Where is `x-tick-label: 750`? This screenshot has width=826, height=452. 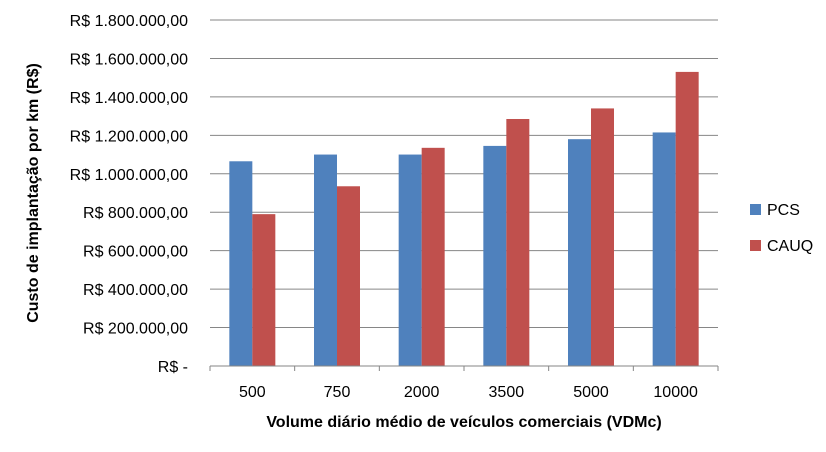 x-tick-label: 750 is located at coordinates (337, 392).